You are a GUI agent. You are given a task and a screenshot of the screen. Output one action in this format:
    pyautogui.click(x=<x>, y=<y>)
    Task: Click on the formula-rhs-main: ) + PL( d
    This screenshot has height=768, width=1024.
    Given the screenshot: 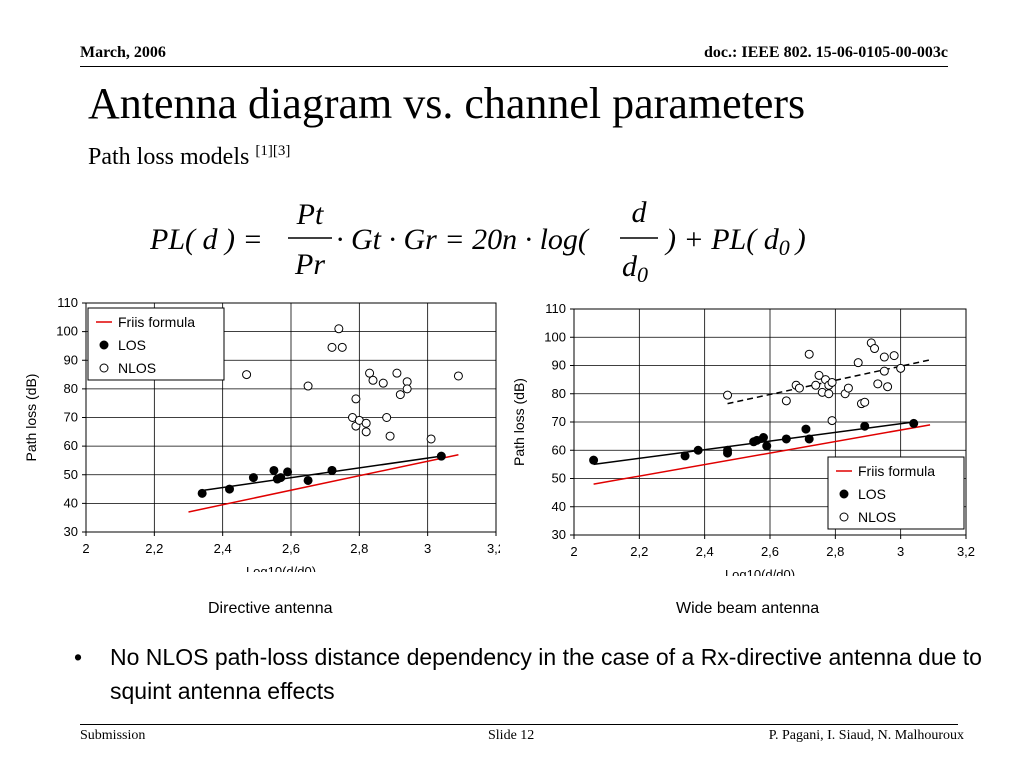 What is the action you would take?
    pyautogui.click(x=722, y=239)
    